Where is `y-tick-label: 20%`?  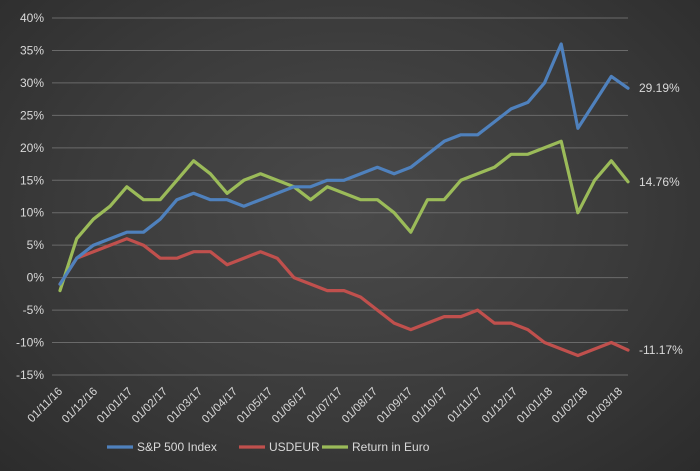
y-tick-label: 20% is located at coordinates (32, 148).